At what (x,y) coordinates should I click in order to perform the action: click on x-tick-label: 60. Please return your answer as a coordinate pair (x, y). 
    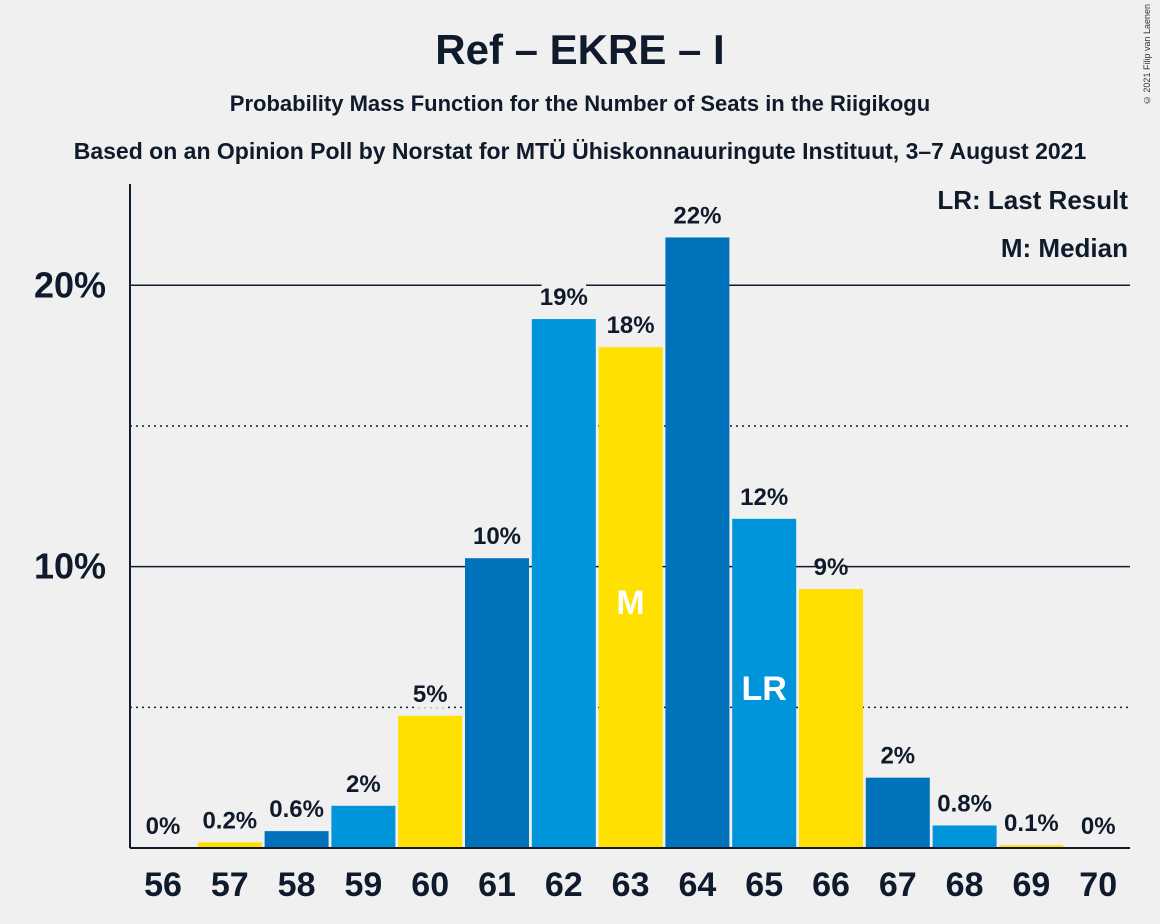
    Looking at the image, I should click on (430, 885).